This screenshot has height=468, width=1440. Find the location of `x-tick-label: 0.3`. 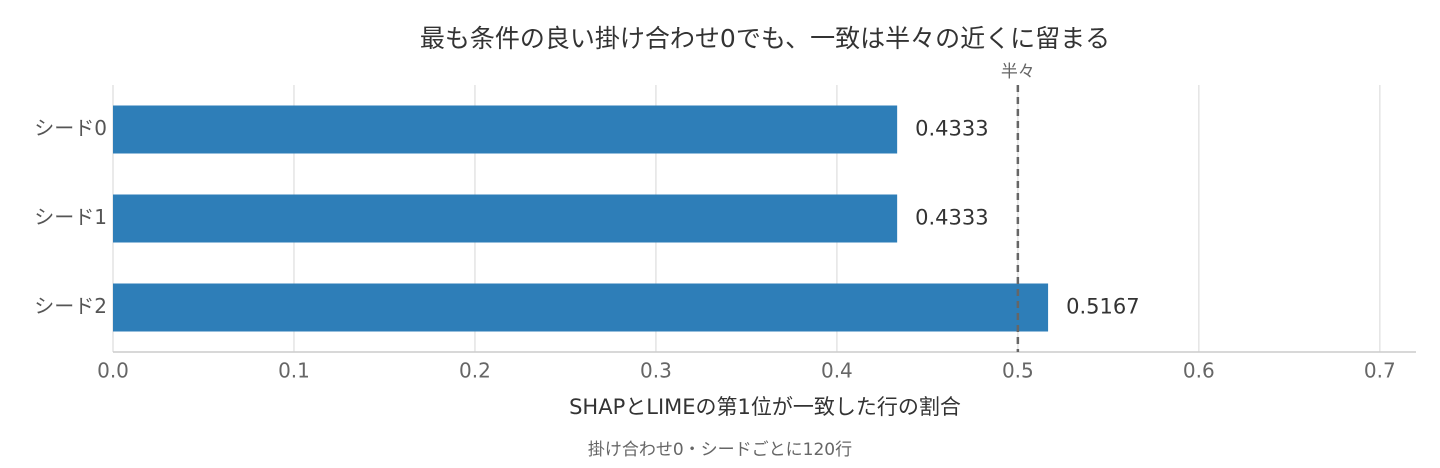

x-tick-label: 0.3 is located at coordinates (656, 371).